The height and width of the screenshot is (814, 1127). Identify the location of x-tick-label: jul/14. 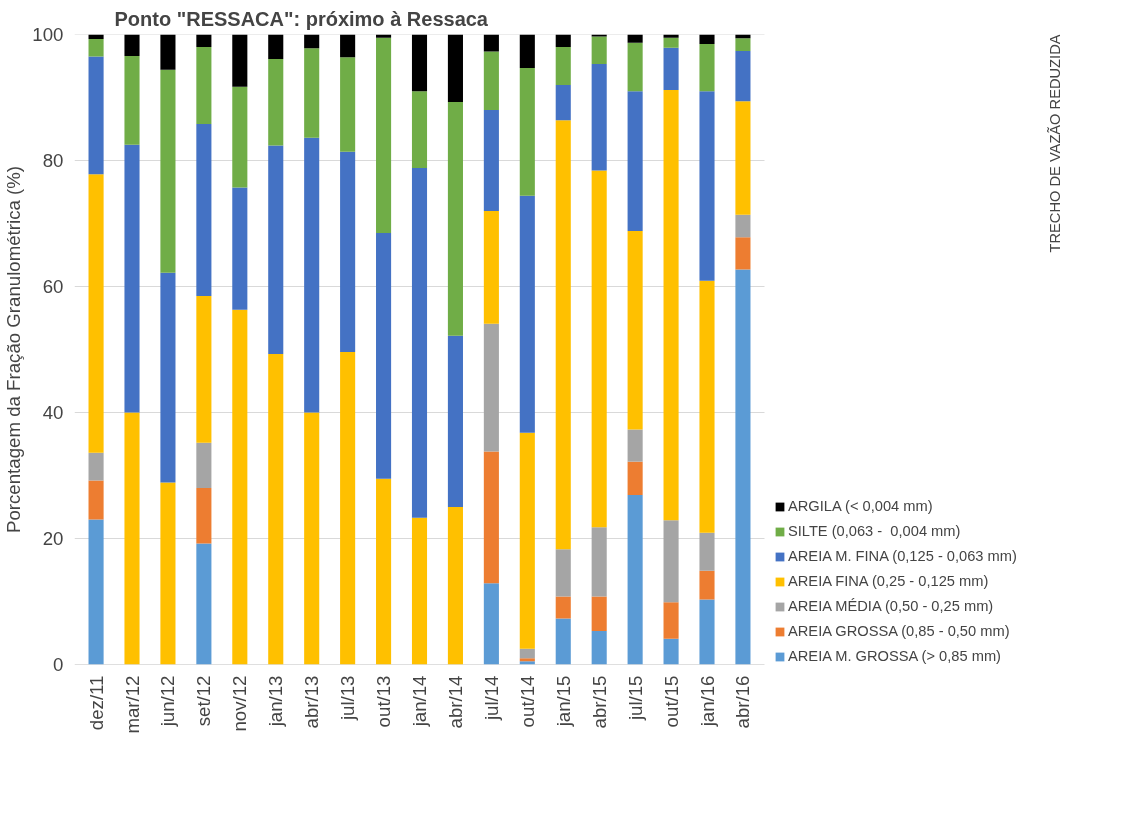
(491, 698).